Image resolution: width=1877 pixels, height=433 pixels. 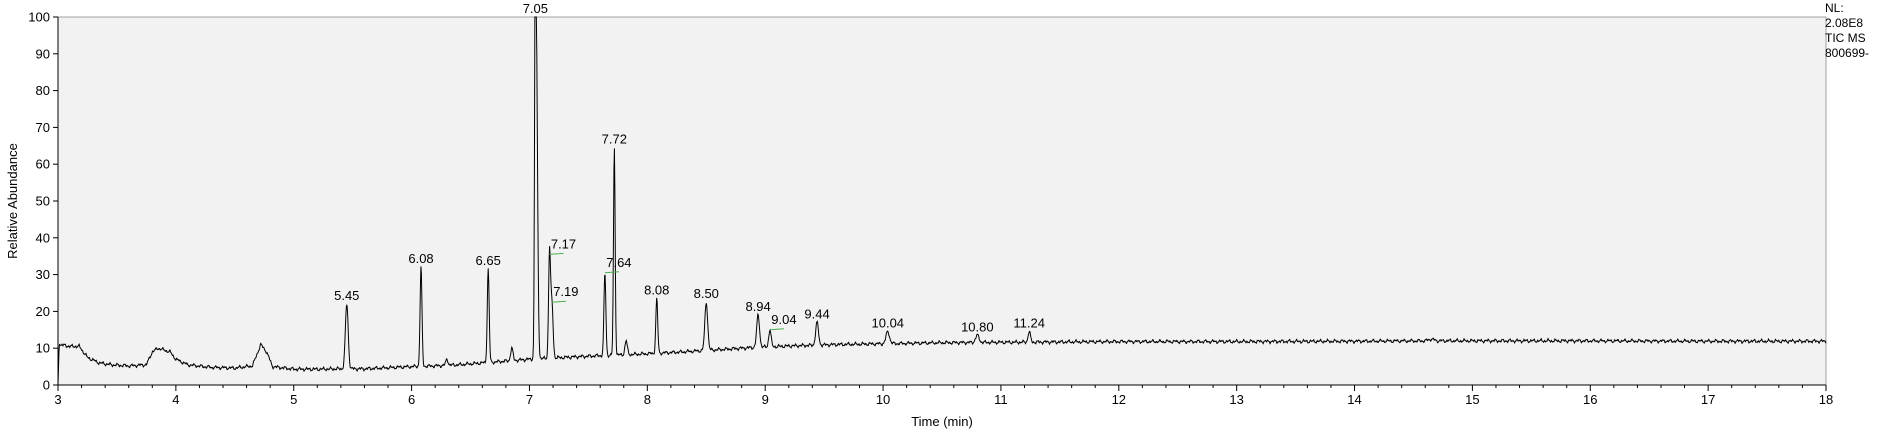 What do you see at coordinates (411, 399) in the screenshot?
I see `x-tick-label: 6` at bounding box center [411, 399].